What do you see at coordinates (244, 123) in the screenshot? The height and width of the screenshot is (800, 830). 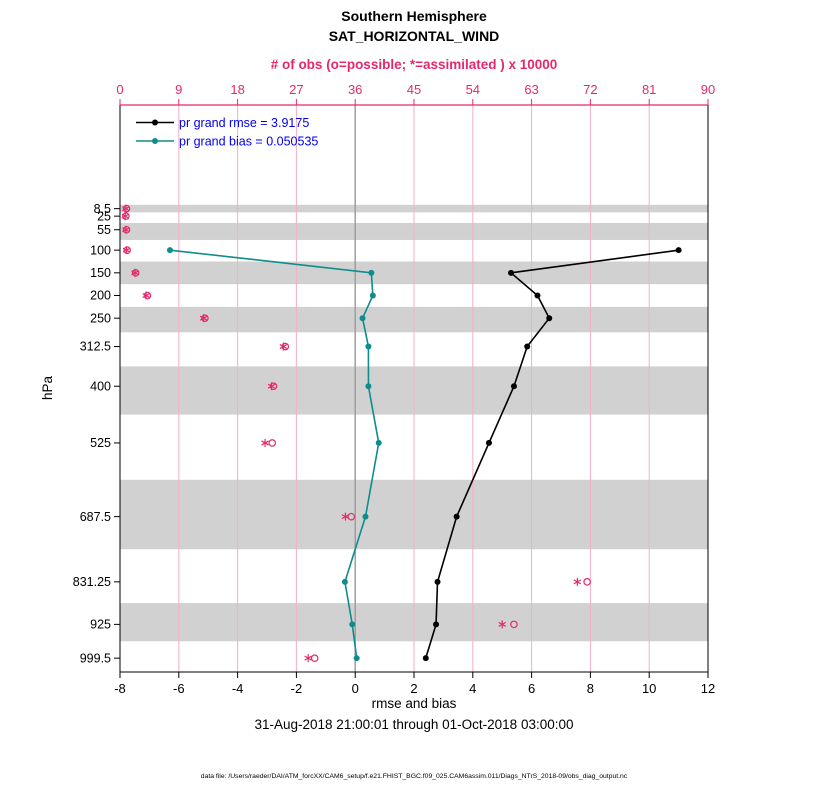 I see `legend-label-rmse: pr grand rmse = 3.9175` at bounding box center [244, 123].